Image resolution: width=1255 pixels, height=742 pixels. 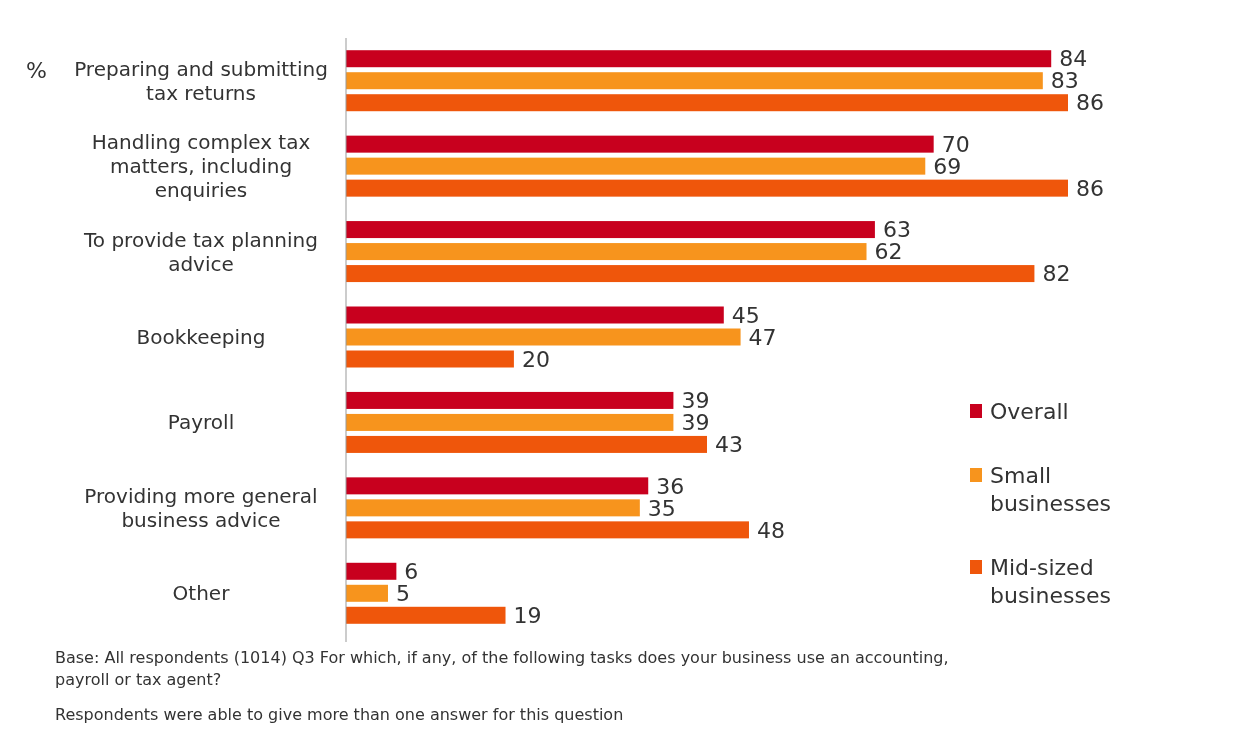 What do you see at coordinates (1050, 581) in the screenshot?
I see `legend-label: Mid-sized businesses` at bounding box center [1050, 581].